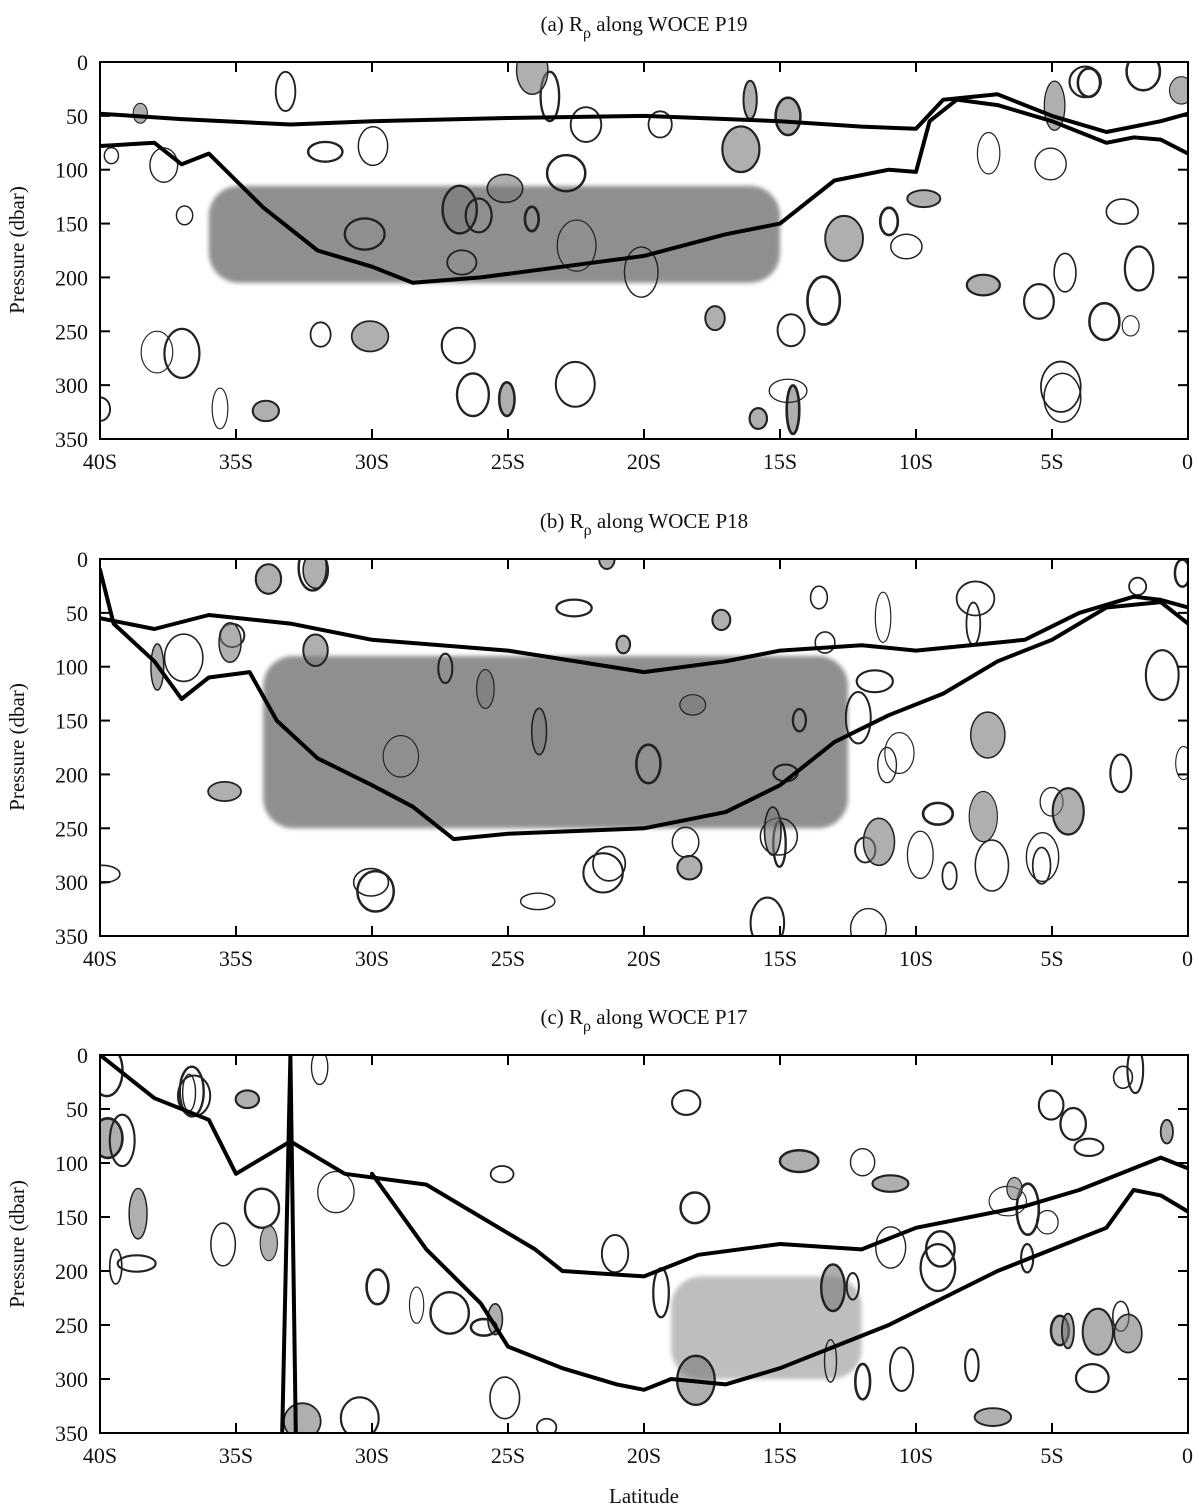 The image size is (1199, 1509). What do you see at coordinates (77, 613) in the screenshot?
I see `panel-b-ytick-label: 50` at bounding box center [77, 613].